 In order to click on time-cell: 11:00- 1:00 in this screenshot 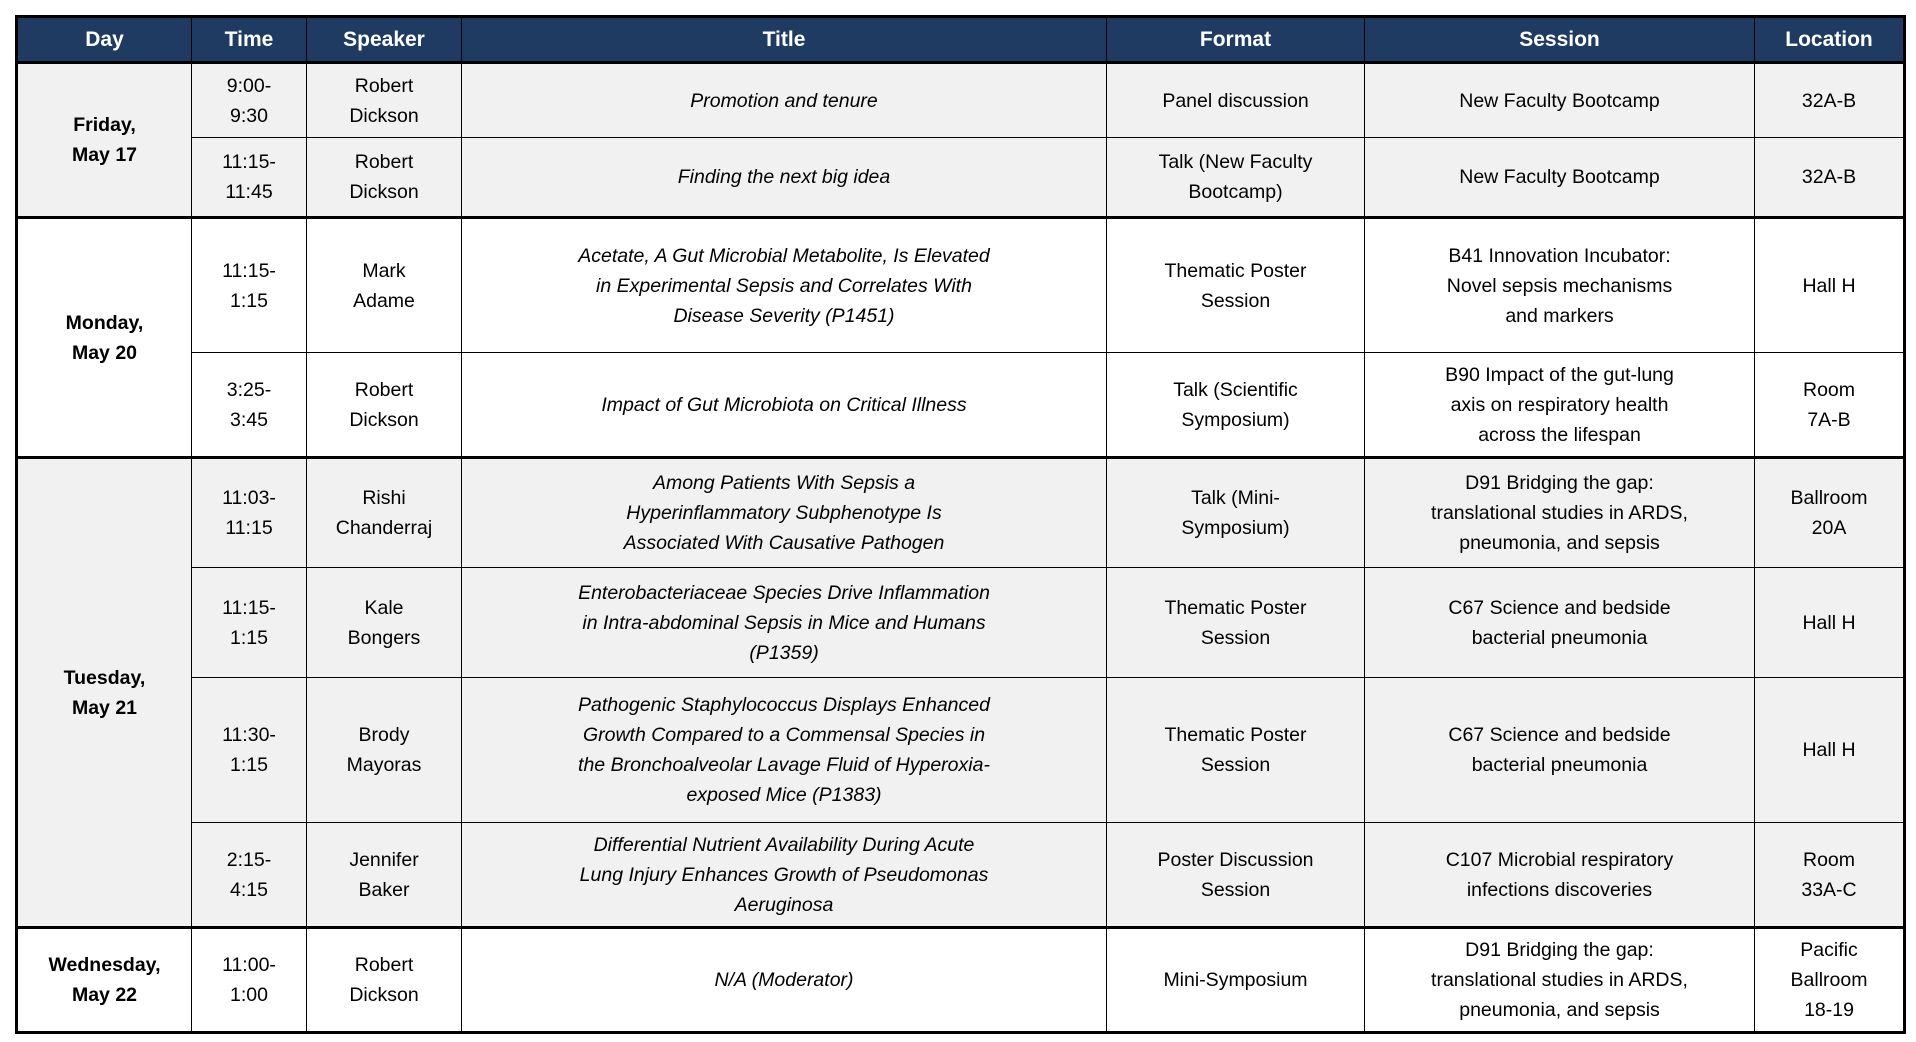, I will do `click(249, 979)`.